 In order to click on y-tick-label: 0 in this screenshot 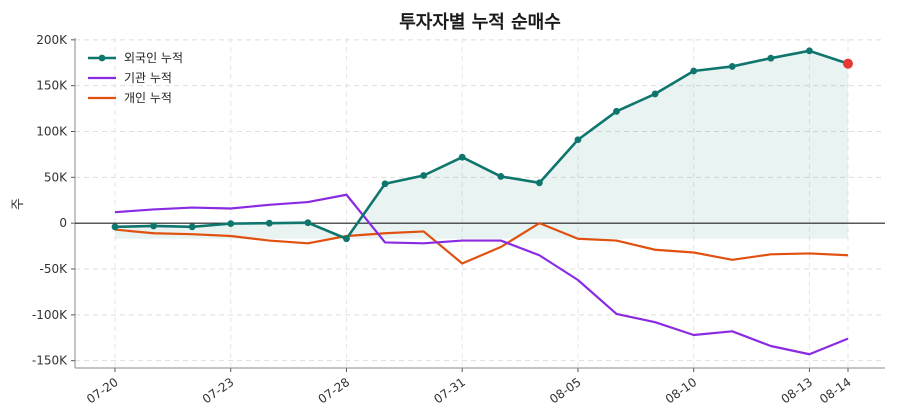, I will do `click(63, 223)`.